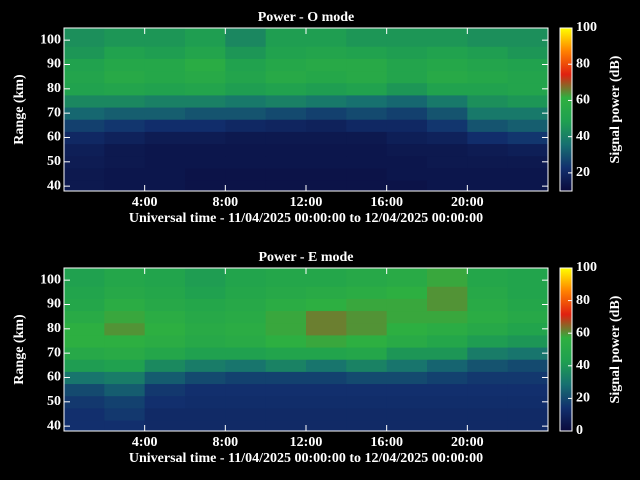 The height and width of the screenshot is (480, 640). I want to click on x-tick-label: 4:00, so click(145, 202).